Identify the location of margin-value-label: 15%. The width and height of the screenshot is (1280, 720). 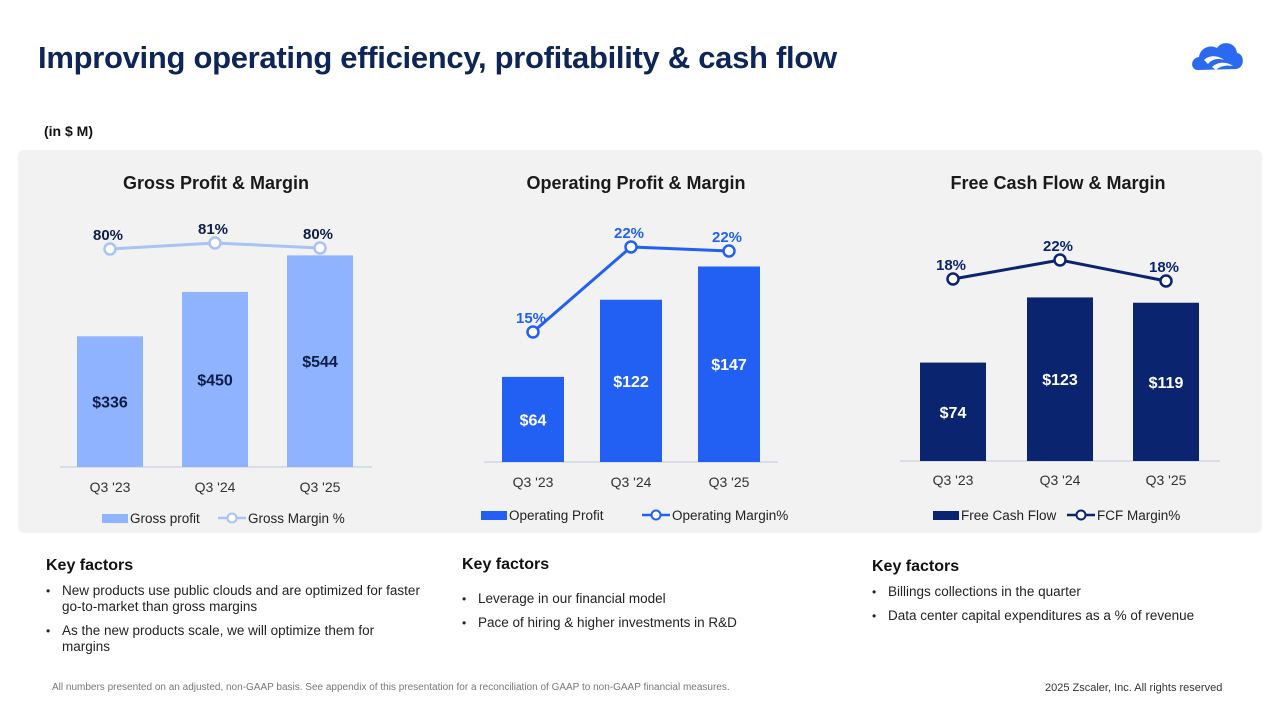
(531, 318).